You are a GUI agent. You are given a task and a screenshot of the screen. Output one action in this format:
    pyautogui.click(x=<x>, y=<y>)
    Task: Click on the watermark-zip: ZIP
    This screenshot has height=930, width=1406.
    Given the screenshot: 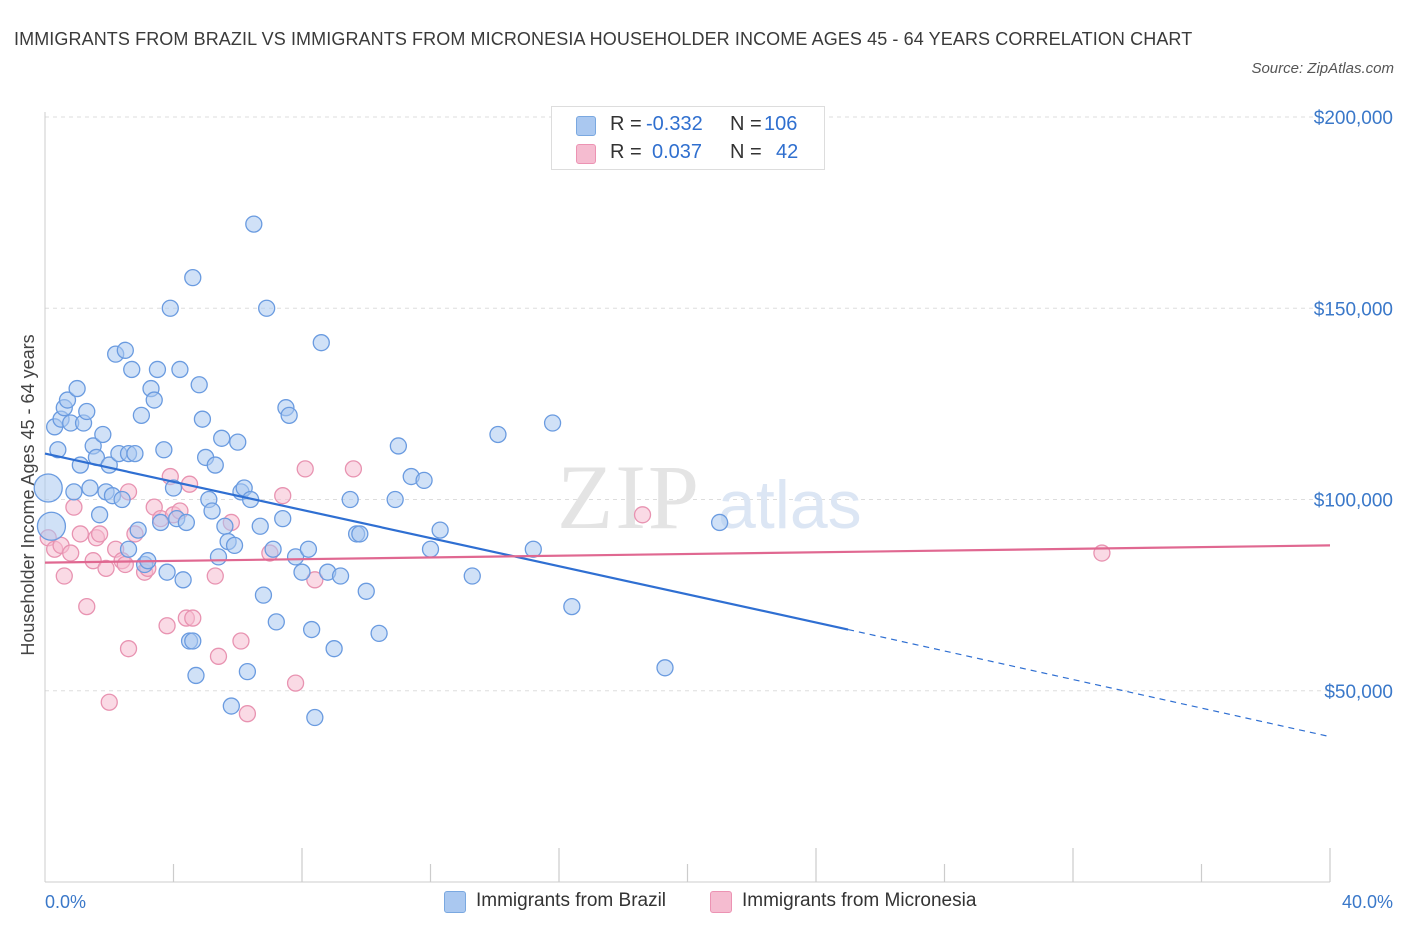 What is the action you would take?
    pyautogui.click(x=629, y=497)
    